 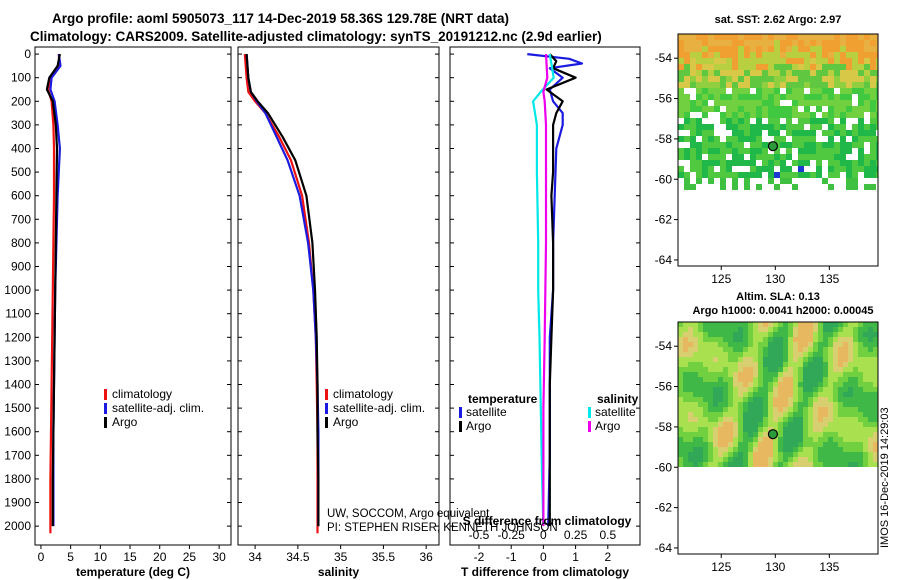 What do you see at coordinates (21, 101) in the screenshot?
I see `depth-tick-label: 200` at bounding box center [21, 101].